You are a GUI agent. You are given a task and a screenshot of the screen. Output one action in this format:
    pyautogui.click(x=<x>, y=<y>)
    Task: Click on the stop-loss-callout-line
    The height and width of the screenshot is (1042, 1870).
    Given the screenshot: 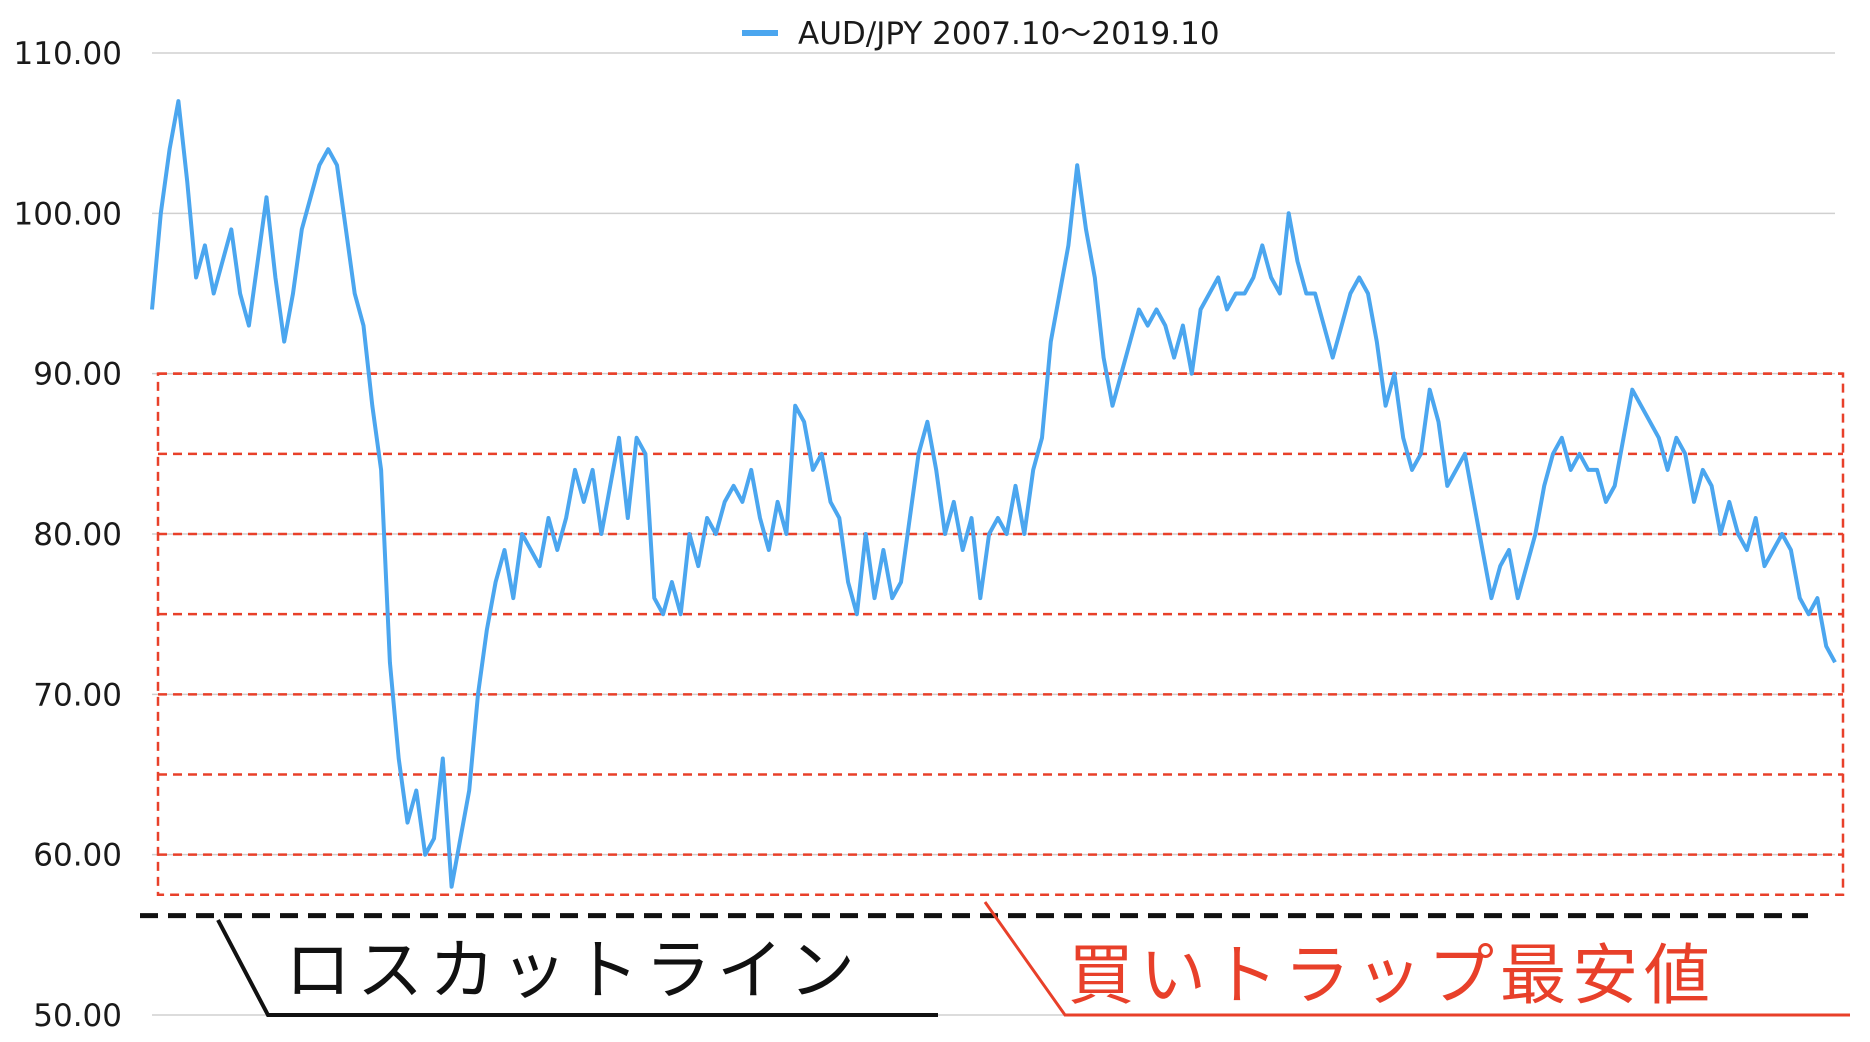 What is the action you would take?
    pyautogui.click(x=577, y=968)
    